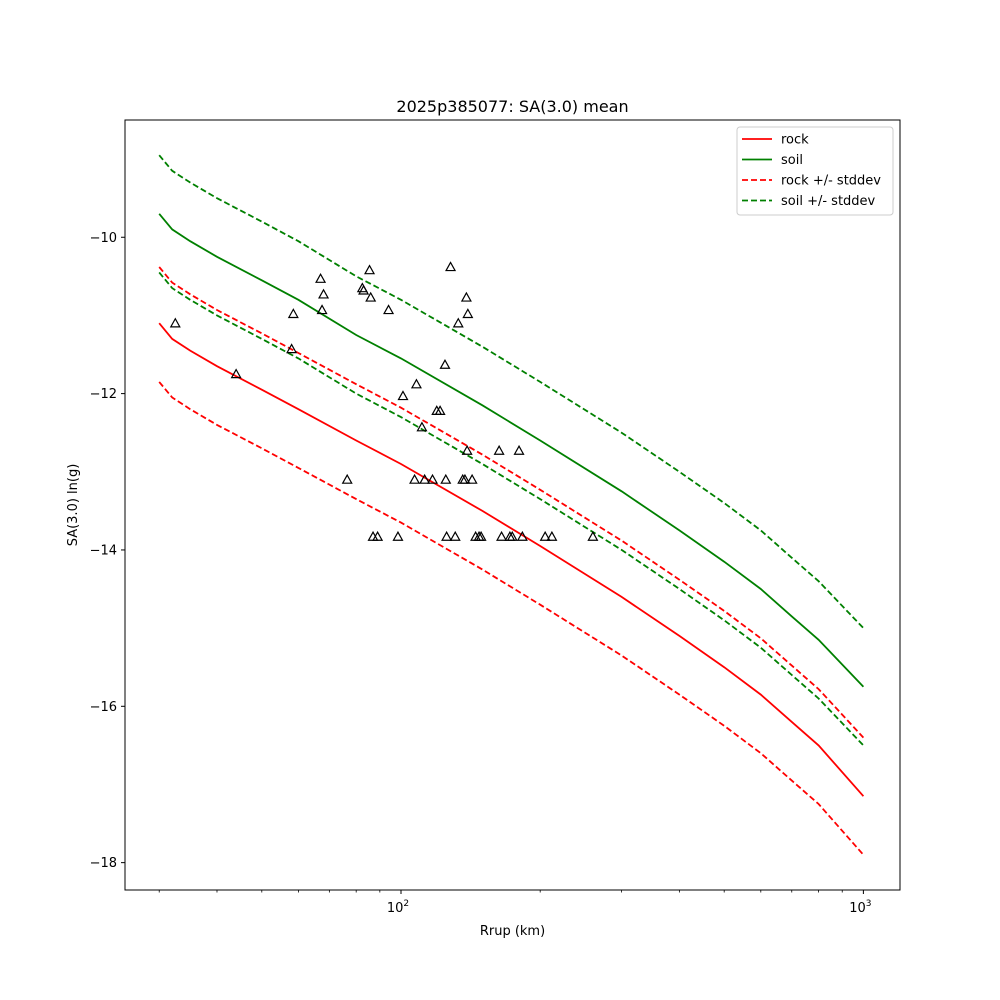  What do you see at coordinates (792, 160) in the screenshot?
I see `legend-label: soil` at bounding box center [792, 160].